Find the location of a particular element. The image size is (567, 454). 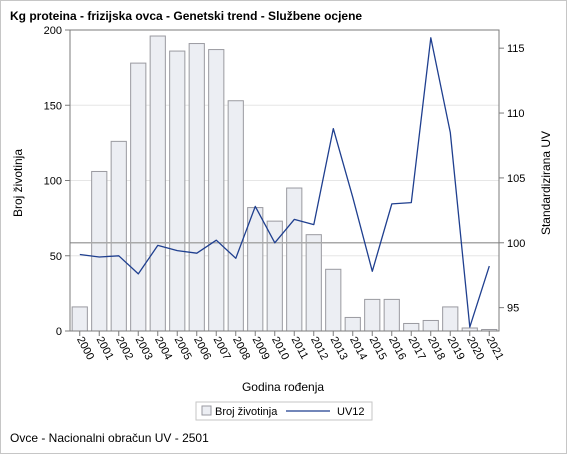

y2-axis-label: Standardizirana UV is located at coordinates (546, 183).